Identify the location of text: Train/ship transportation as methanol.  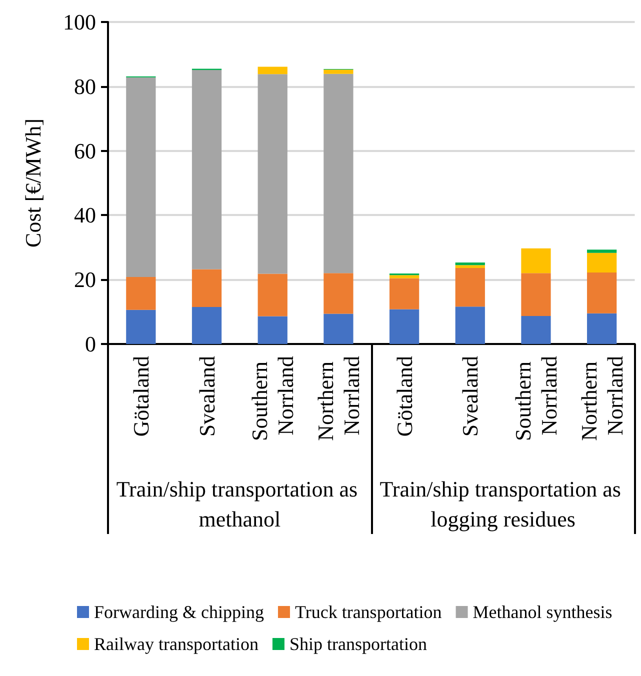
(240, 504).